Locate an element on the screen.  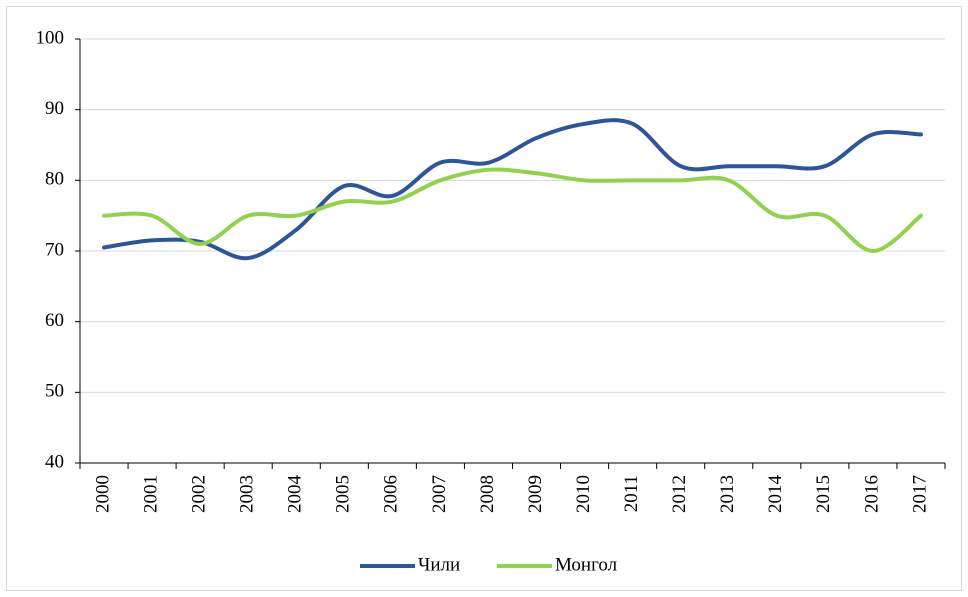
x-tick-label: 2013 is located at coordinates (727, 494).